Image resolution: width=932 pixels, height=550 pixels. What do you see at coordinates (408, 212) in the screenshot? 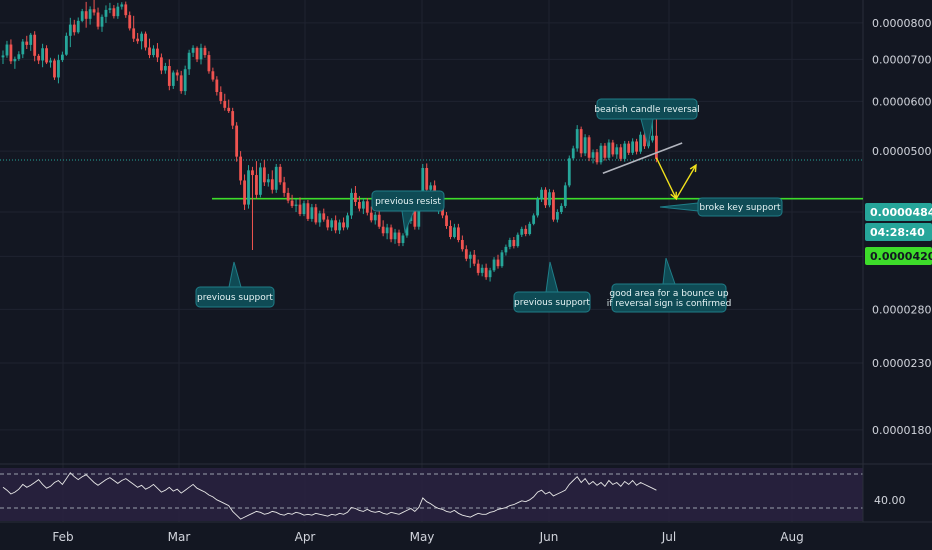
I see `annotation-callout: previous resist` at bounding box center [408, 212].